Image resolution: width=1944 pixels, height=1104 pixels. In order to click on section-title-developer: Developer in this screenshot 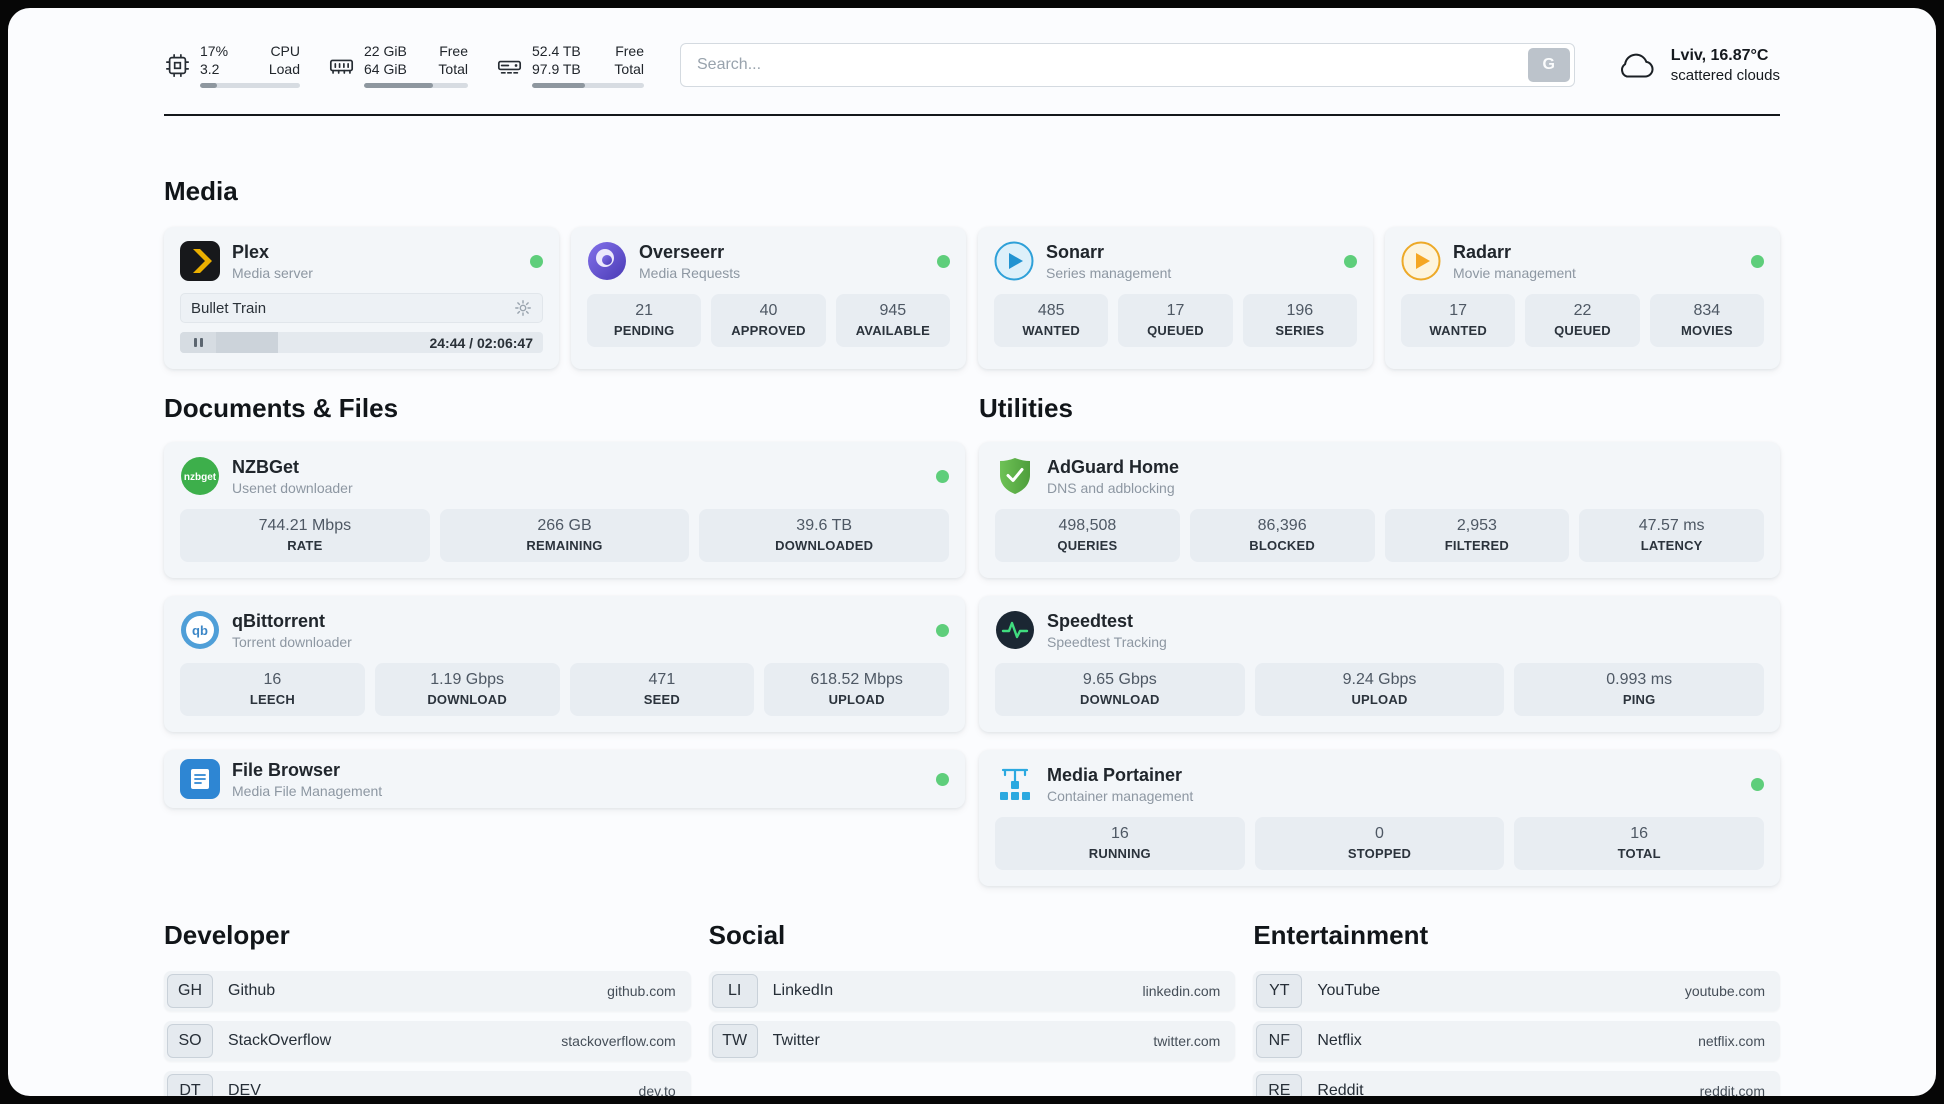, I will do `click(227, 935)`.